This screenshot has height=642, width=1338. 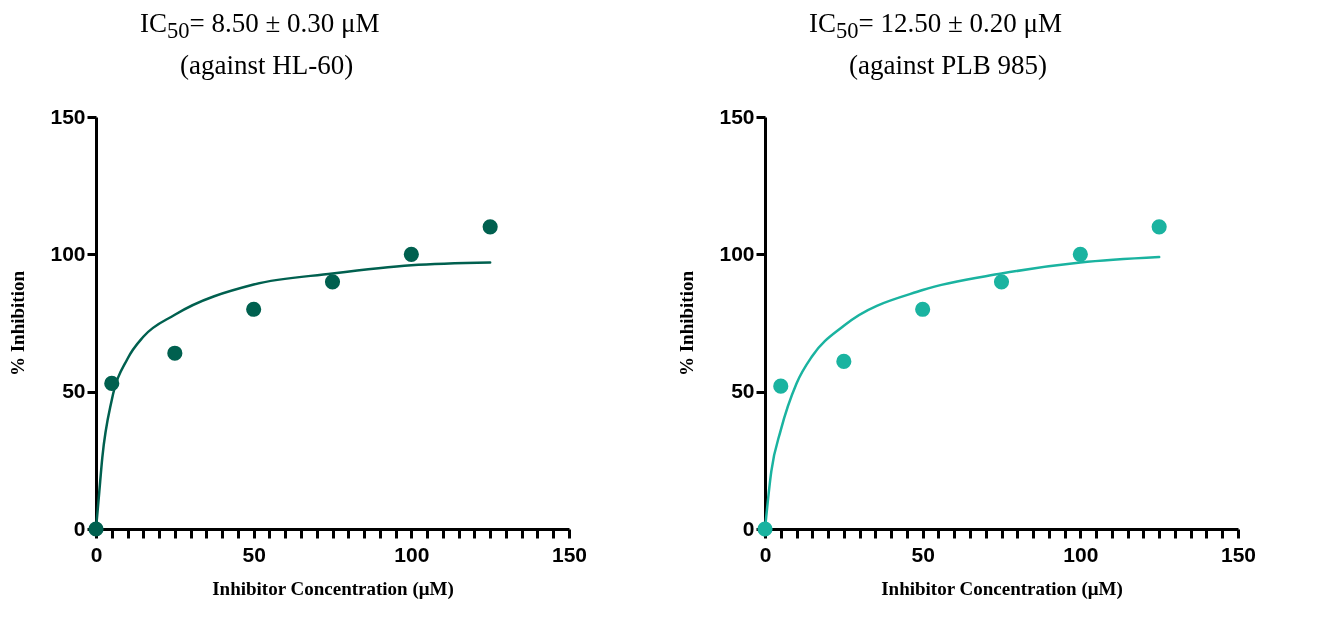 I want to click on chart-title: IC$_{50}$= 12.50 ± 0.20 μM, so click(x=936, y=26).